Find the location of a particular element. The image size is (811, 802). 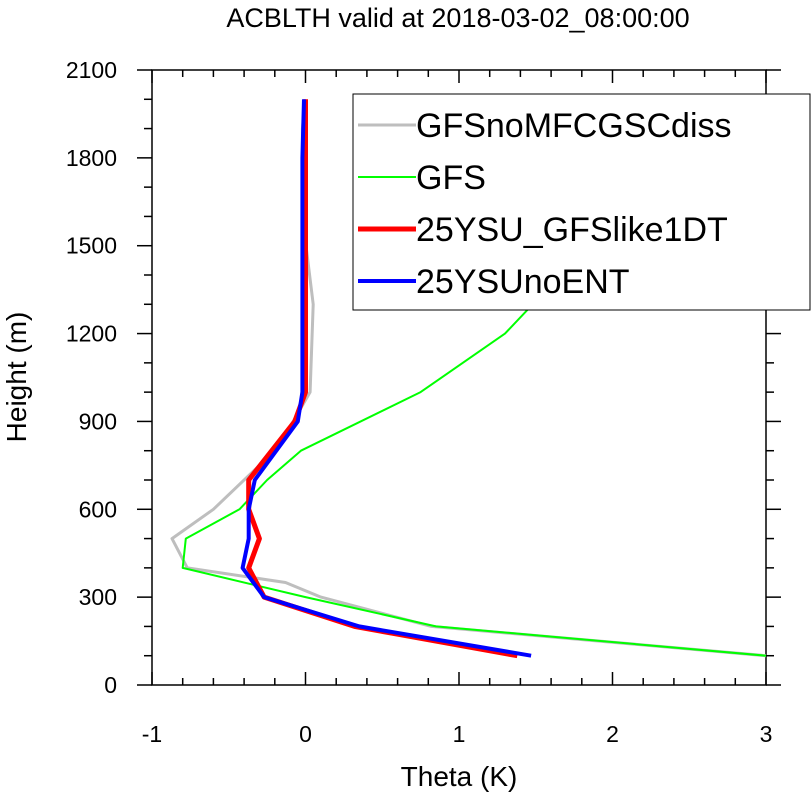

y-tick-label: 900 is located at coordinates (98, 421).